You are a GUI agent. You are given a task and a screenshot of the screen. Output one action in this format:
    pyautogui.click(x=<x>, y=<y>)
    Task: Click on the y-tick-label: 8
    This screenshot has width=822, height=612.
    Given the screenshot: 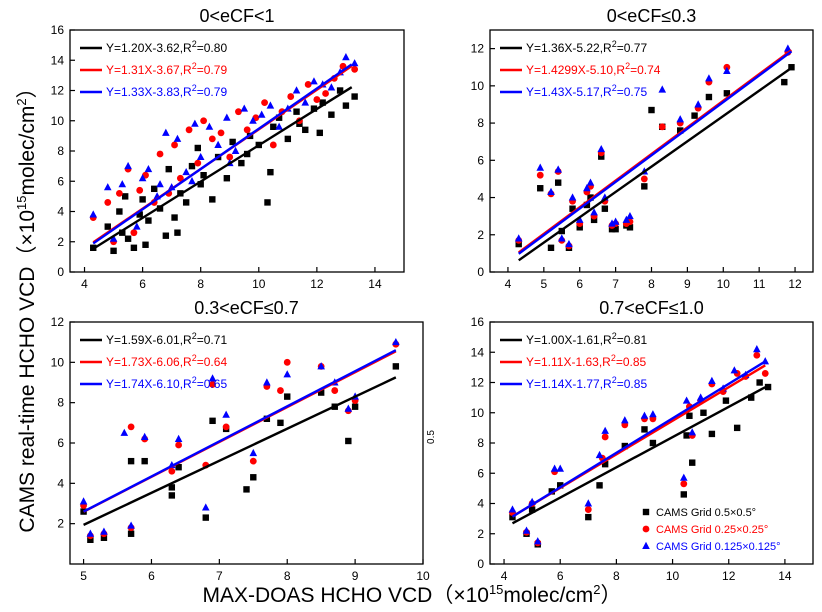 What is the action you would take?
    pyautogui.click(x=480, y=123)
    